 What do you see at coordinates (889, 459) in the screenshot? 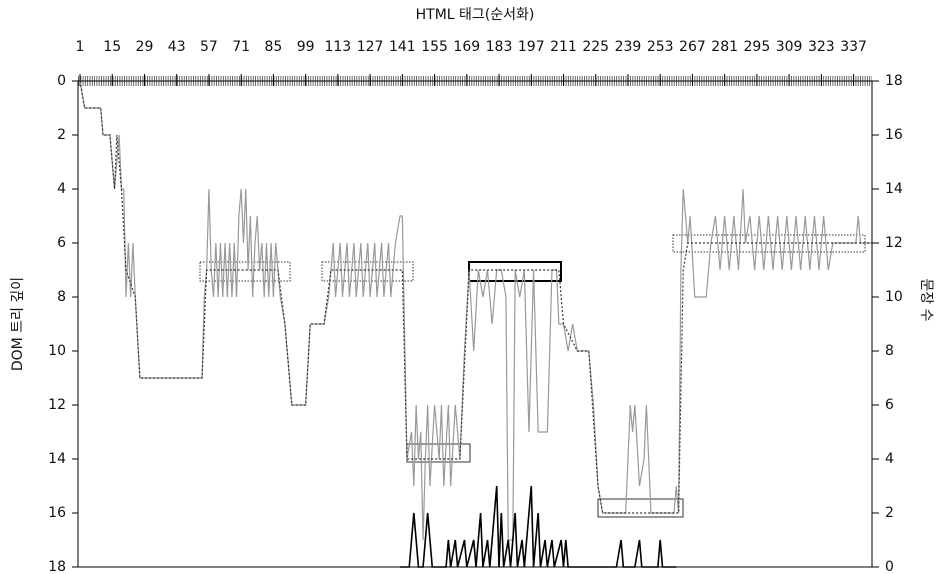
I see `y2-tick-label: 4` at bounding box center [889, 459].